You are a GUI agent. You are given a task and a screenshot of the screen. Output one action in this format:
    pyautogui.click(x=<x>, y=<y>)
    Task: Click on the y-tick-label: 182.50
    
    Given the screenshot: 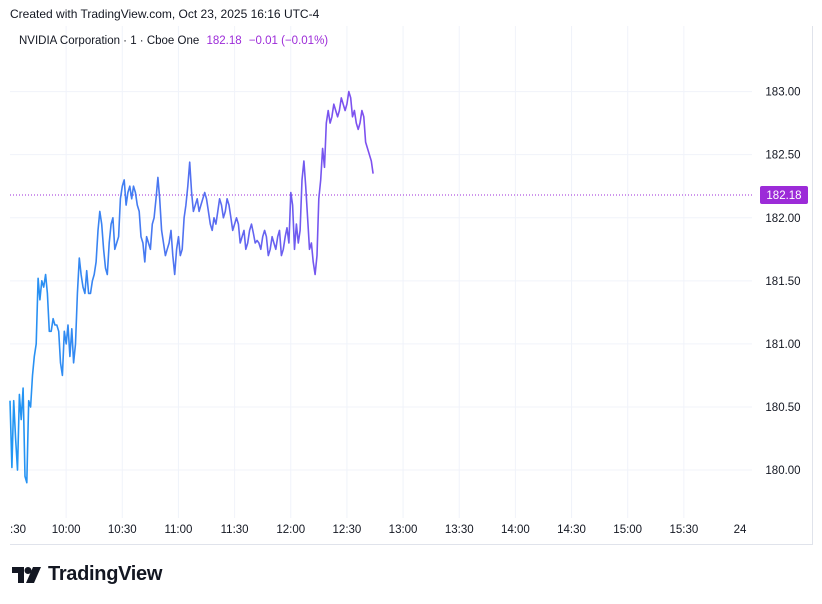 What is the action you would take?
    pyautogui.click(x=782, y=156)
    